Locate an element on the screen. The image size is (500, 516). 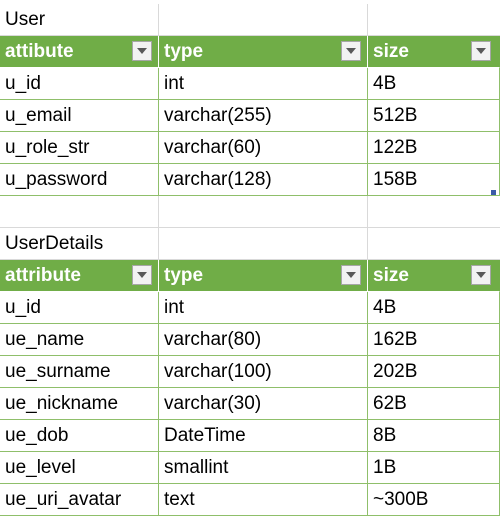
table-resize-handle is located at coordinates (493, 192).